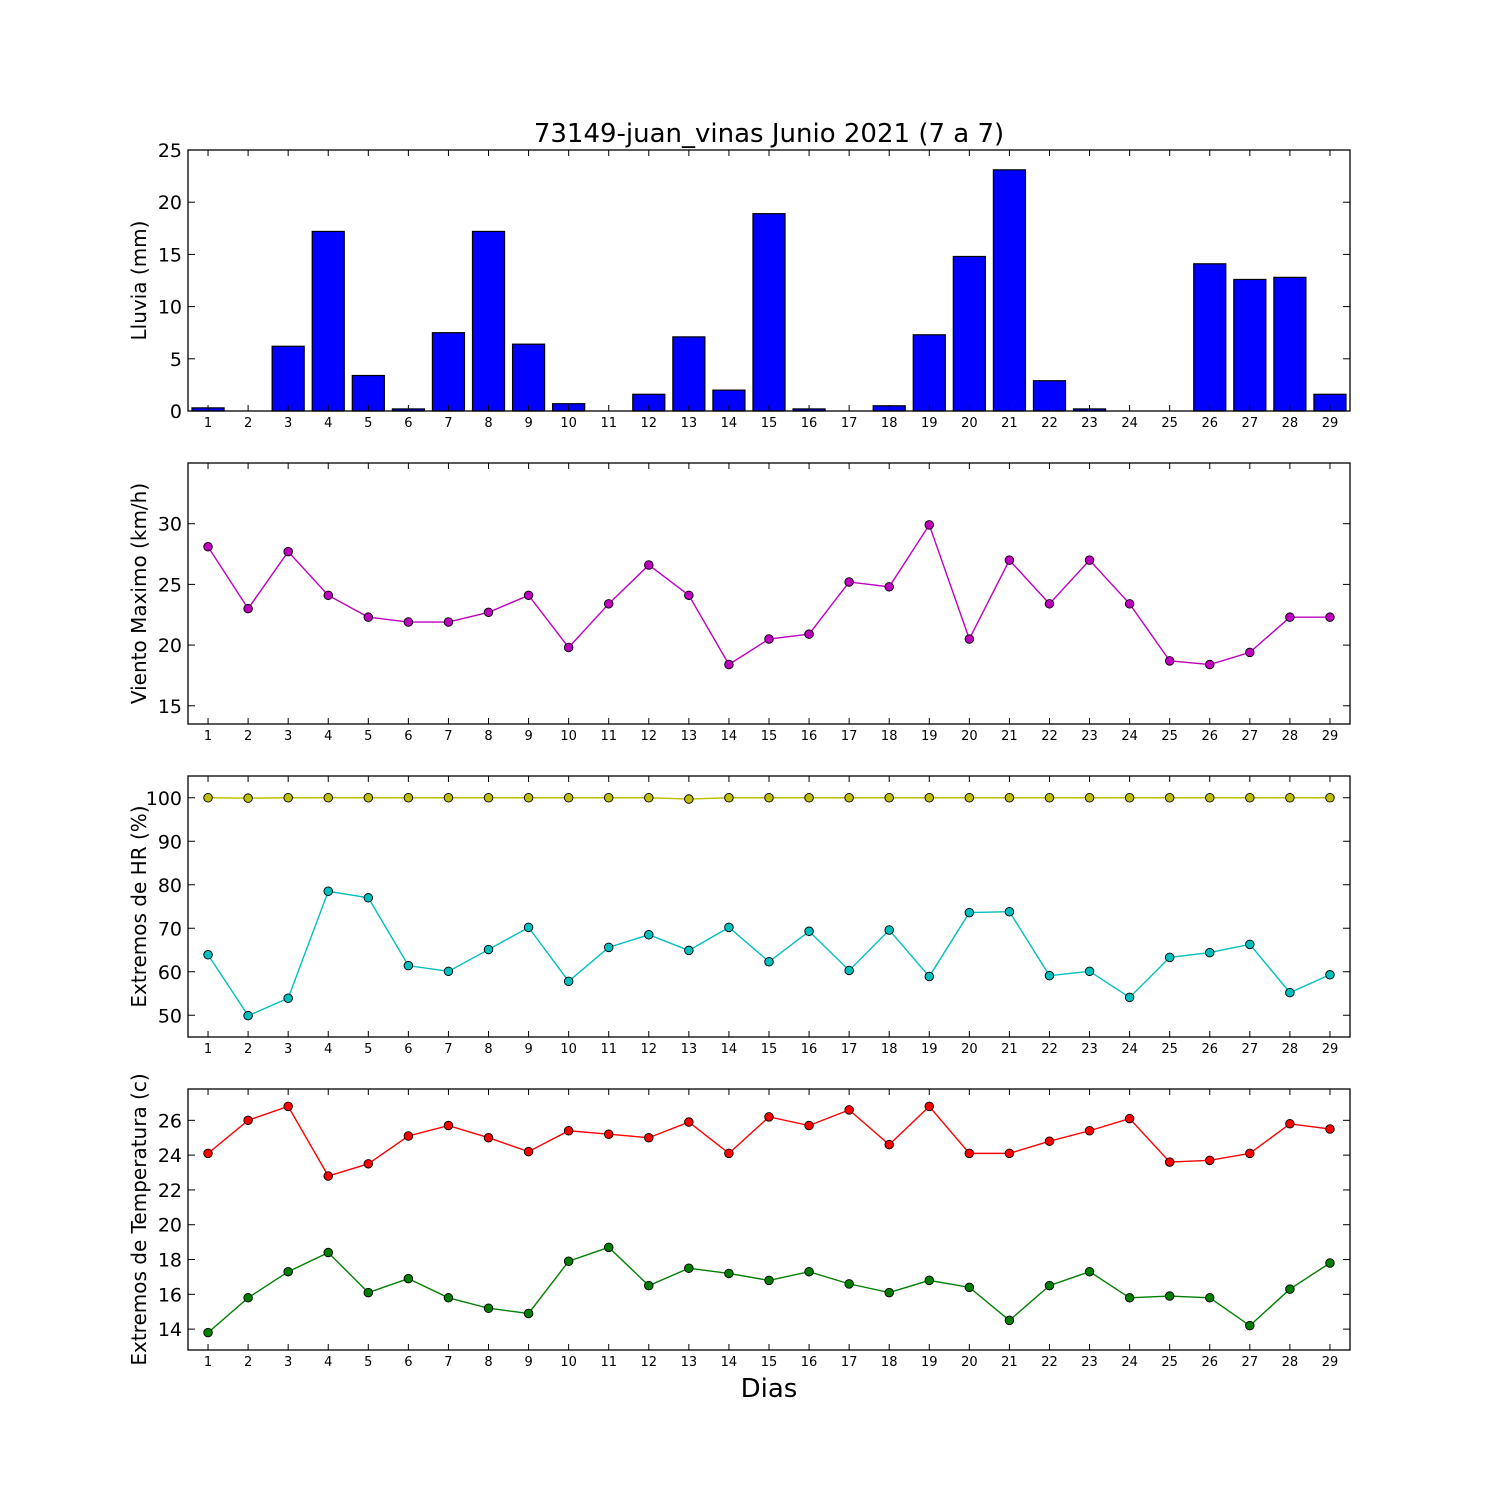 The width and height of the screenshot is (1500, 1500). Describe the element at coordinates (170, 842) in the screenshot. I see `y-tick-label: 90` at that location.